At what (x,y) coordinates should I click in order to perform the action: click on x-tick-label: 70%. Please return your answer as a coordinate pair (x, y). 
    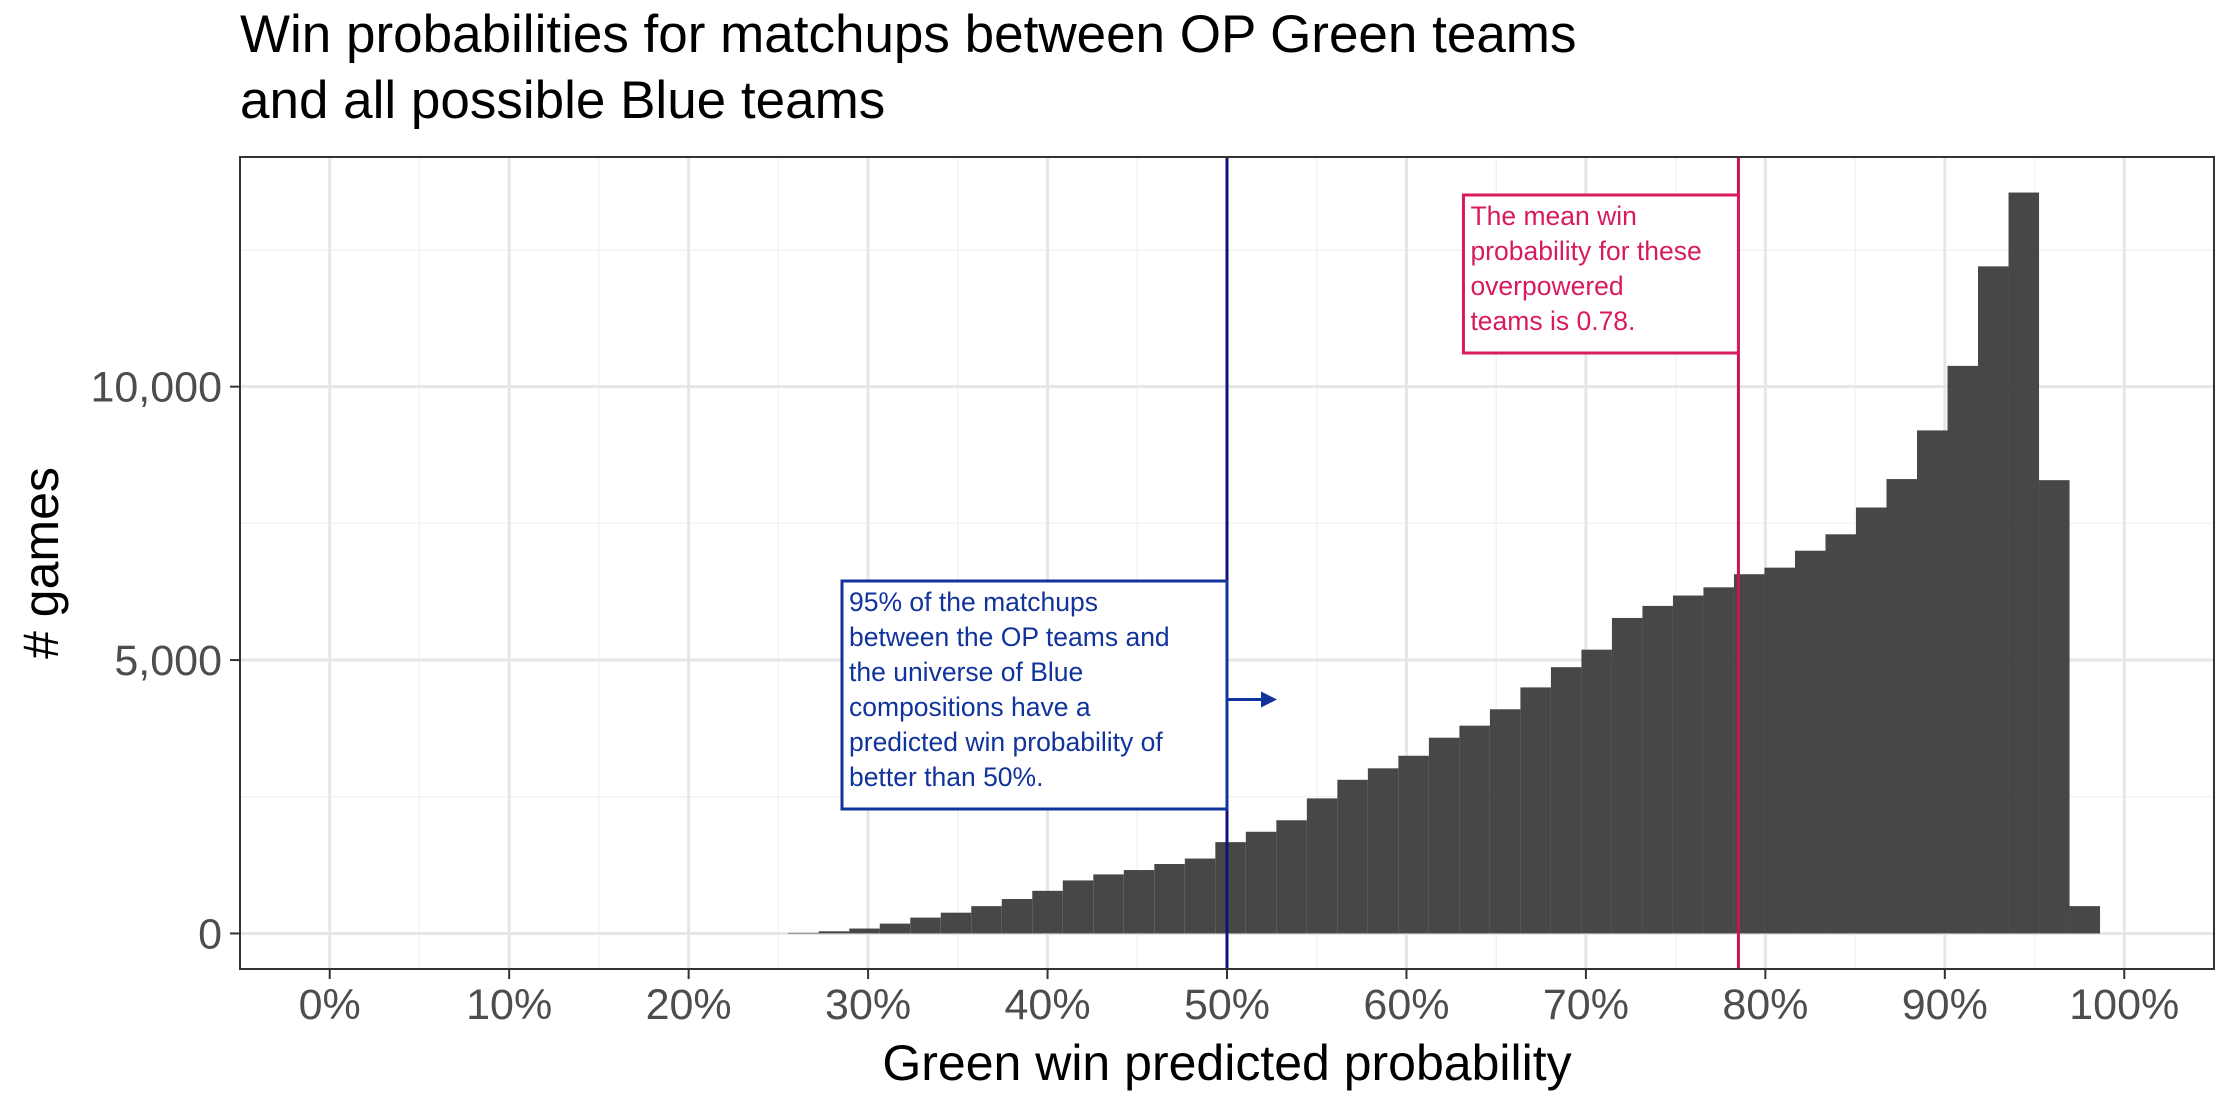
    Looking at the image, I should click on (1586, 1005).